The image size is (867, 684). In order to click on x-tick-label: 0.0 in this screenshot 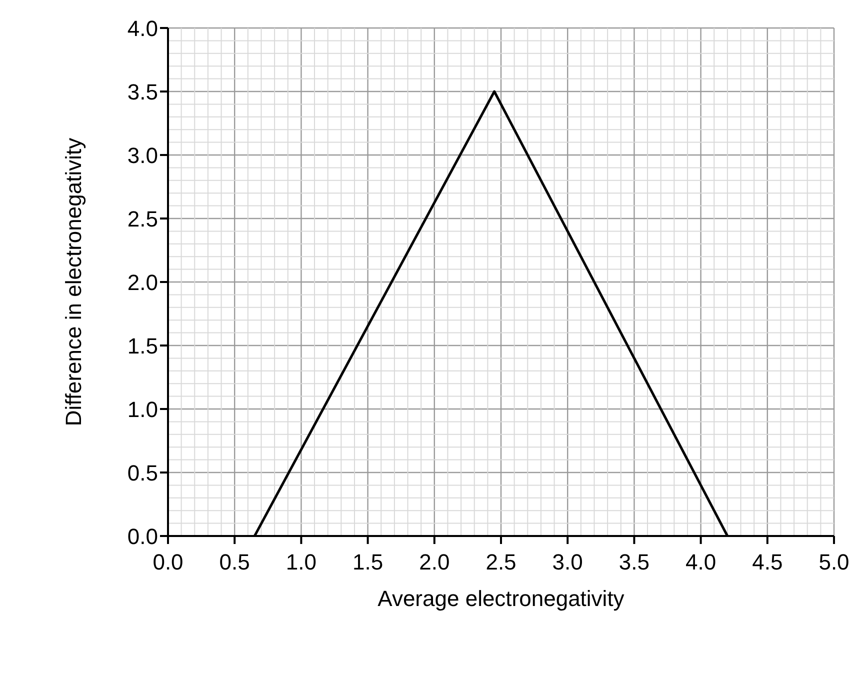, I will do `click(168, 562)`.